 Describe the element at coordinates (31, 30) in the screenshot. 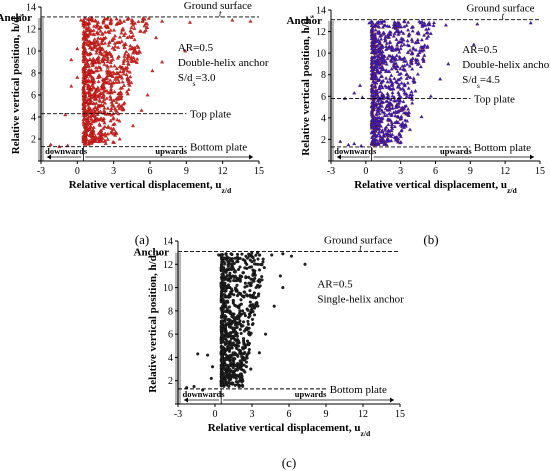

I see `y-tick-label: 12` at that location.